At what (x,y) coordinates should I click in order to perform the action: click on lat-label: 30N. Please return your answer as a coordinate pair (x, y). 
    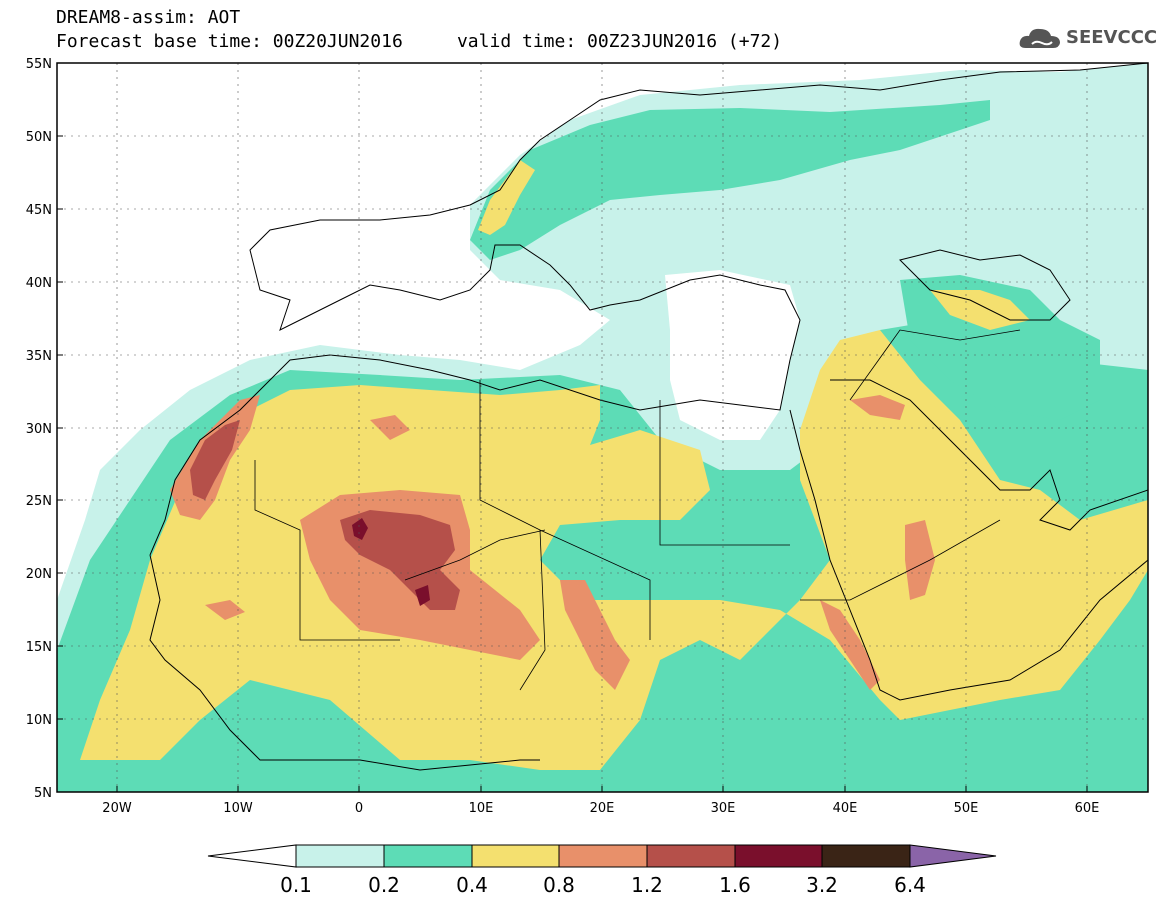
    Looking at the image, I should click on (39, 429).